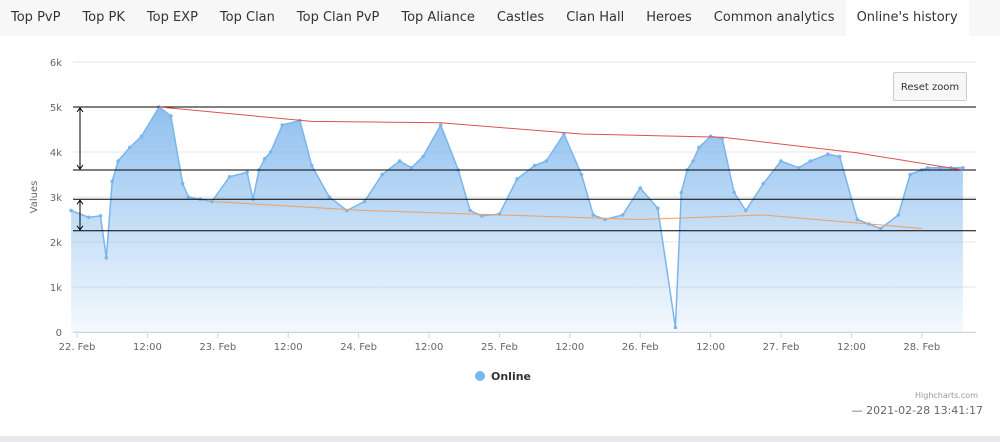 The height and width of the screenshot is (442, 1000). What do you see at coordinates (77, 347) in the screenshot?
I see `x-tick-label: 22. Feb` at bounding box center [77, 347].